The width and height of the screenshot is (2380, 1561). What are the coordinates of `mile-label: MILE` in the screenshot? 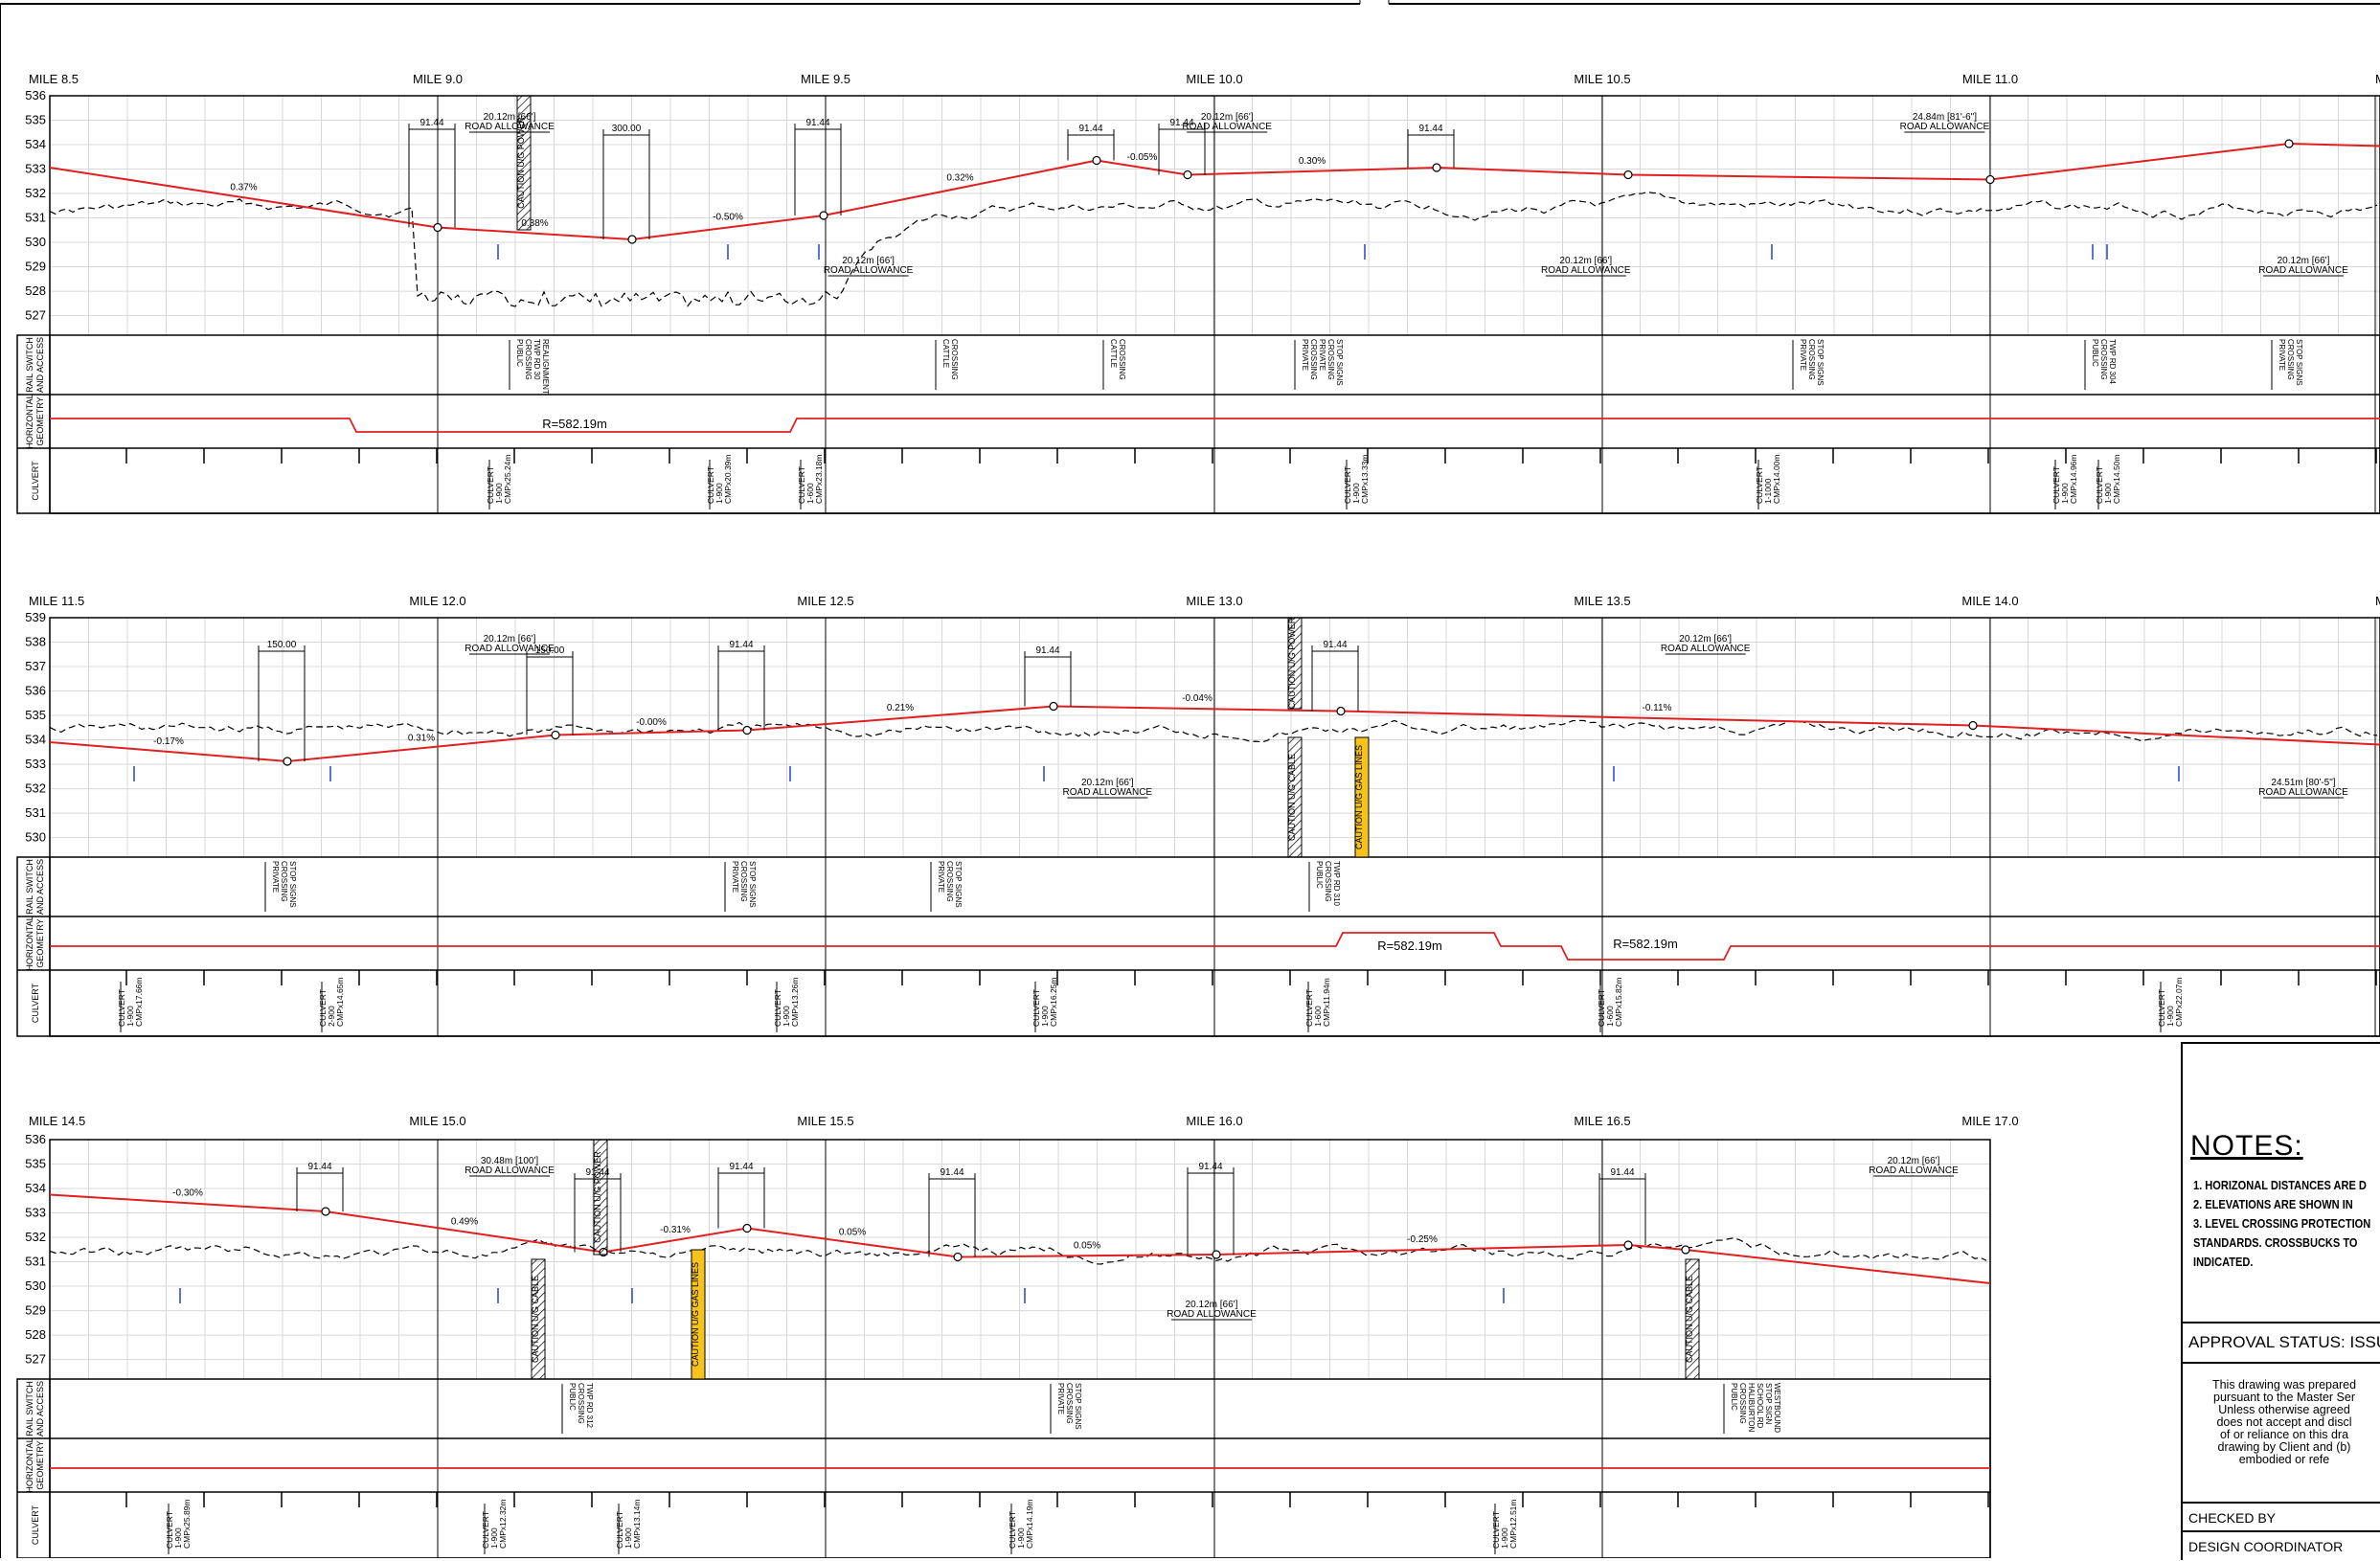 It's located at (2377, 79).